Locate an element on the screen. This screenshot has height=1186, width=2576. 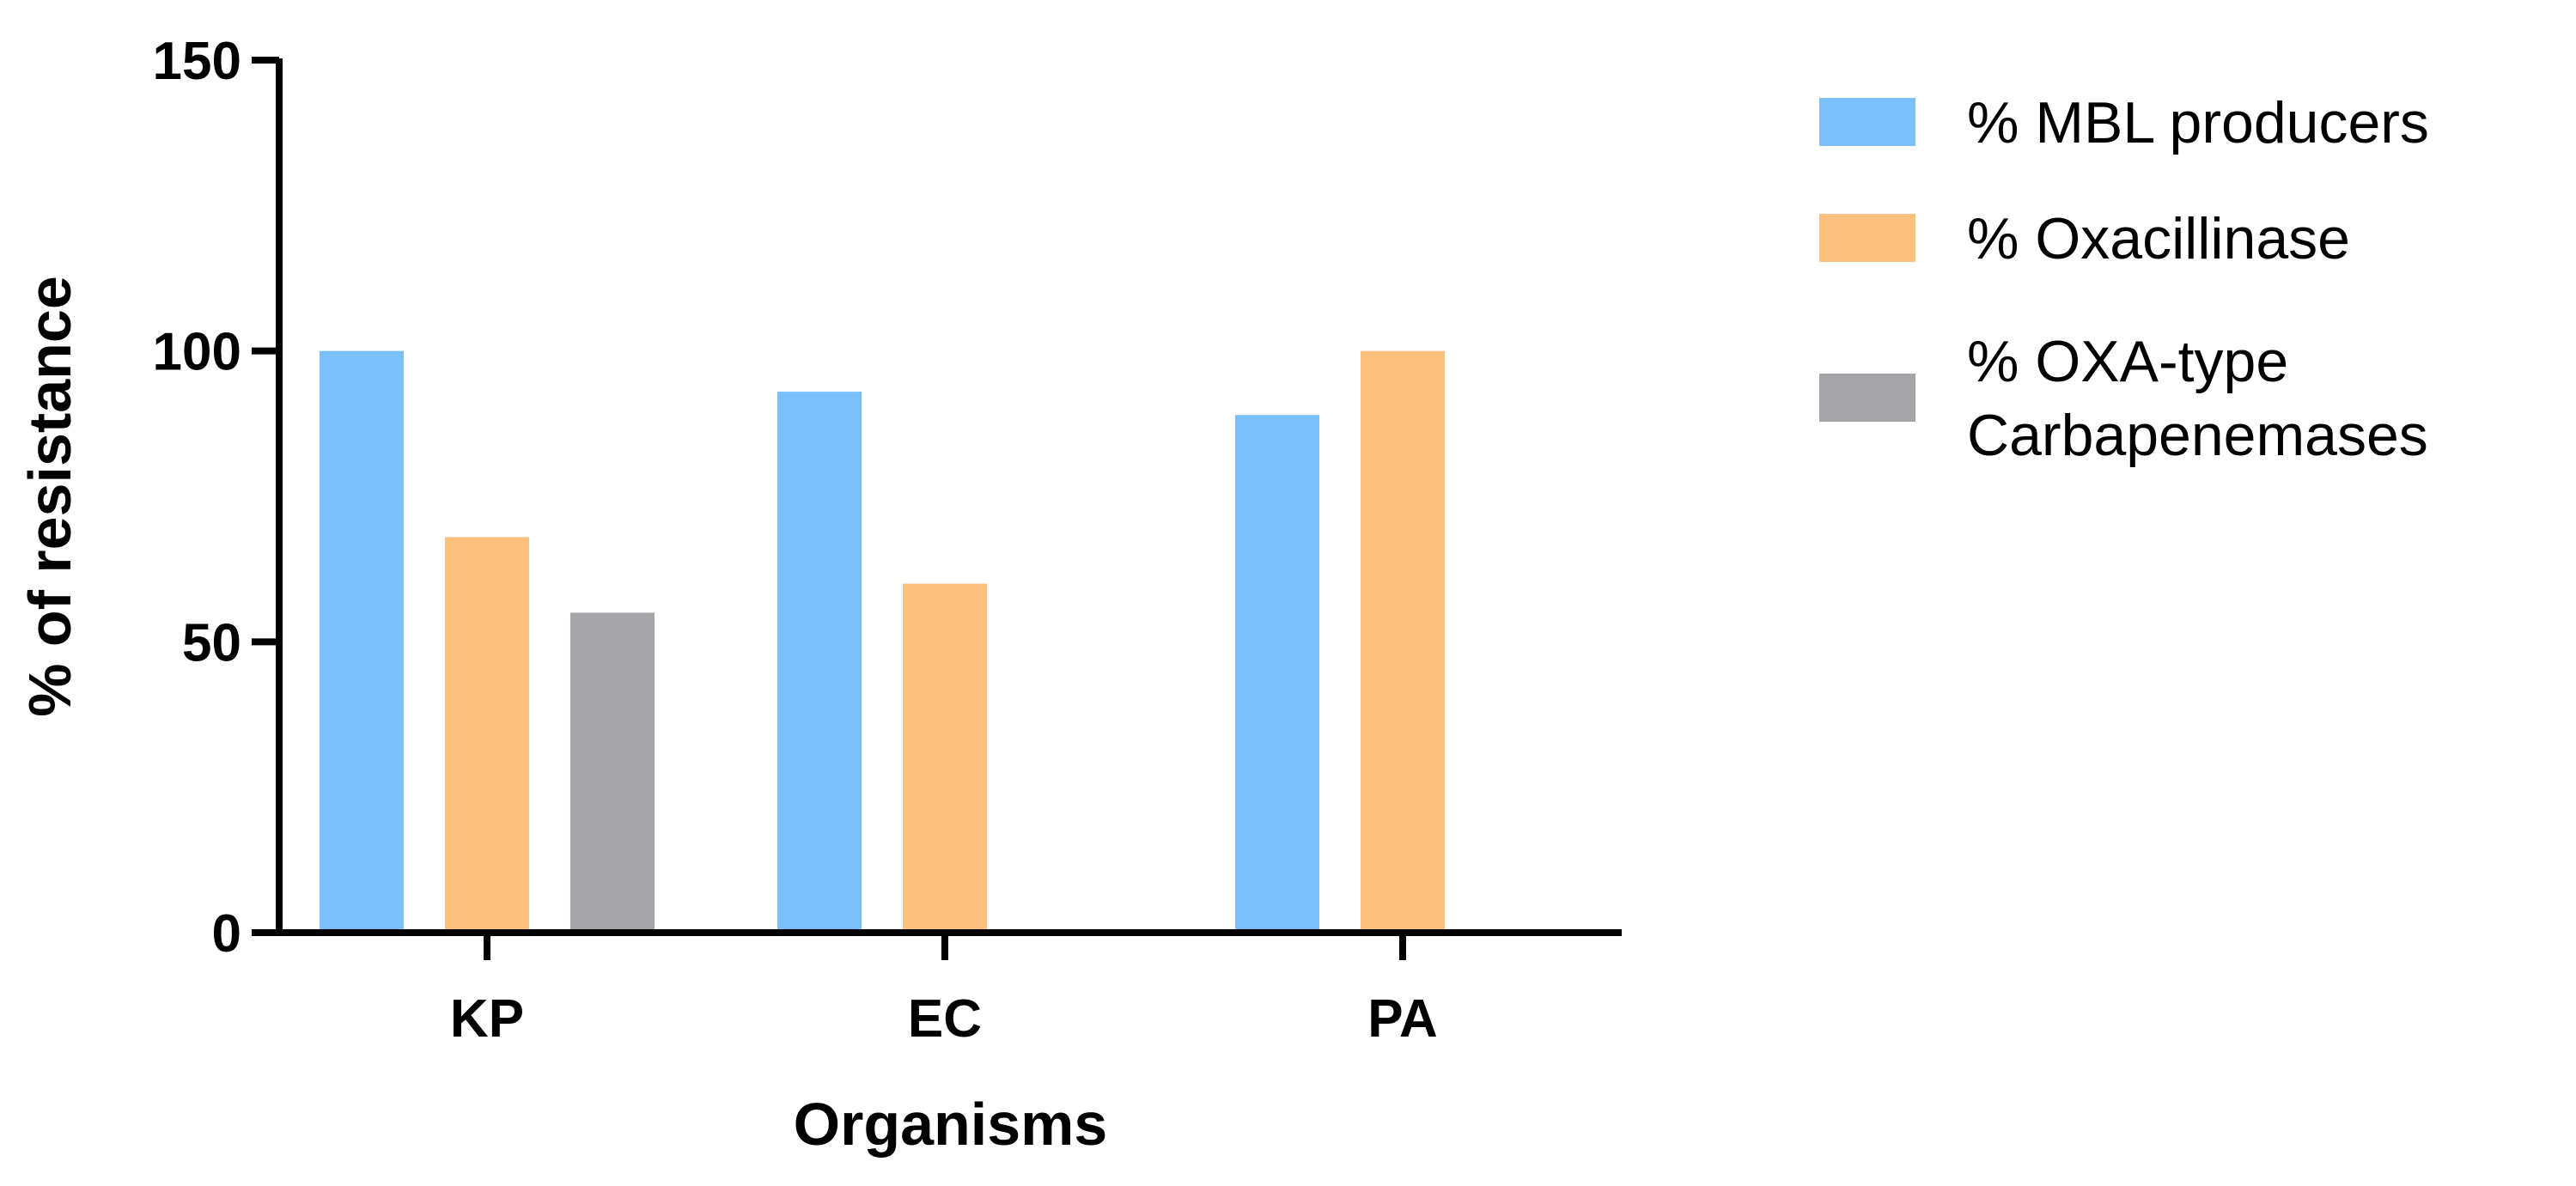
x-axis-title: Organisms is located at coordinates (951, 1124).